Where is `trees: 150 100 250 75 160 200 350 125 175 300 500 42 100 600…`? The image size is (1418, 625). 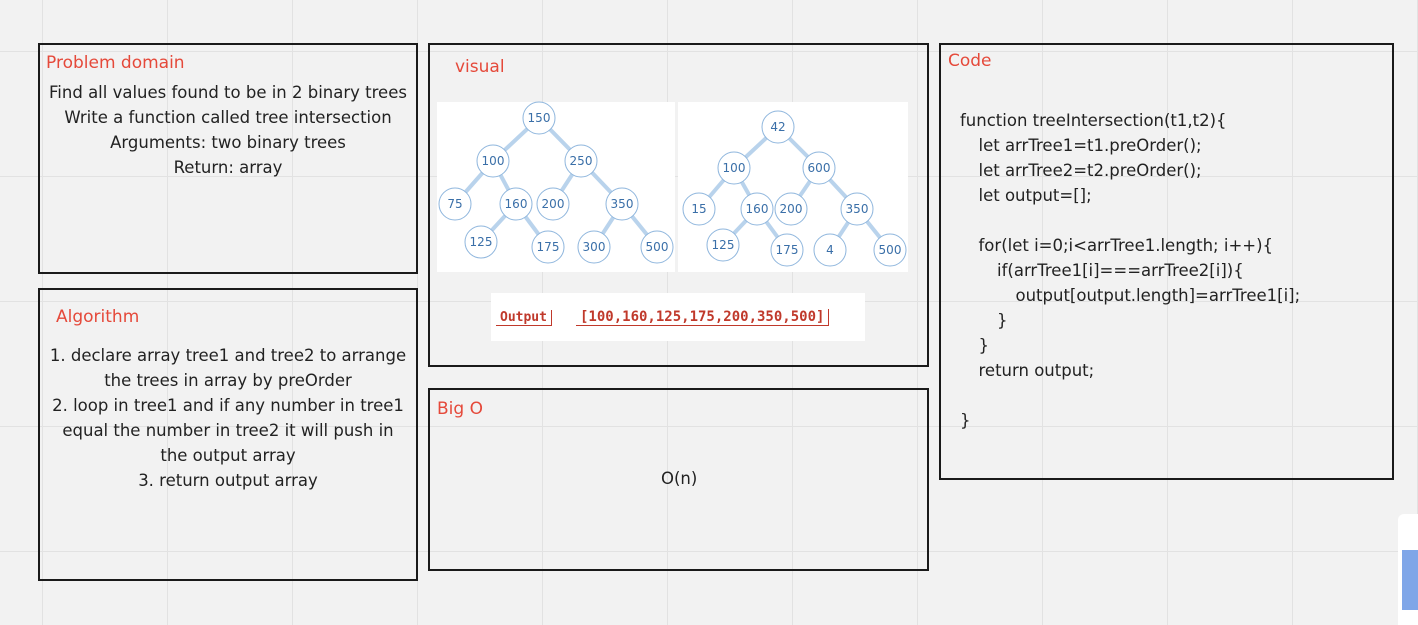 trees: 150 100 250 75 160 200 350 125 175 300 500 42 100 600… is located at coordinates (672, 184).